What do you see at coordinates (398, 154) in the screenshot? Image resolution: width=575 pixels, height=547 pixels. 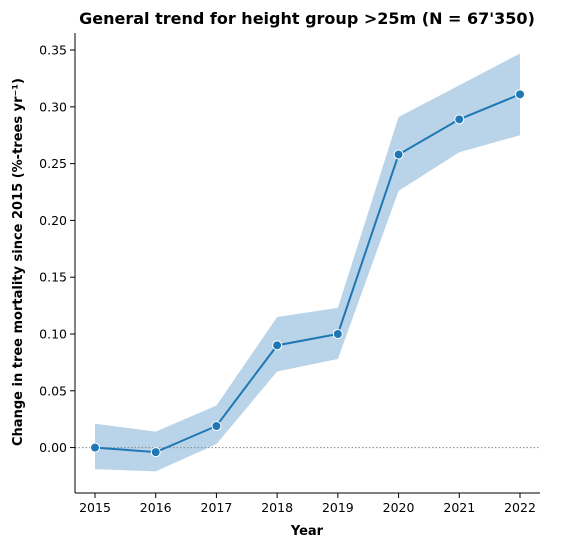 I see `data-point-2020` at bounding box center [398, 154].